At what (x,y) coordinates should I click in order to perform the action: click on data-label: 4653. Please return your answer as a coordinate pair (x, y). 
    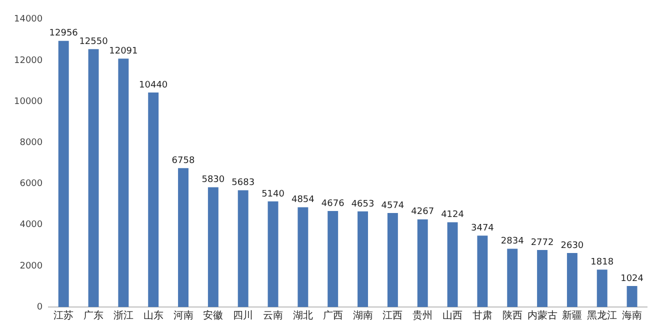
    Looking at the image, I should click on (362, 204).